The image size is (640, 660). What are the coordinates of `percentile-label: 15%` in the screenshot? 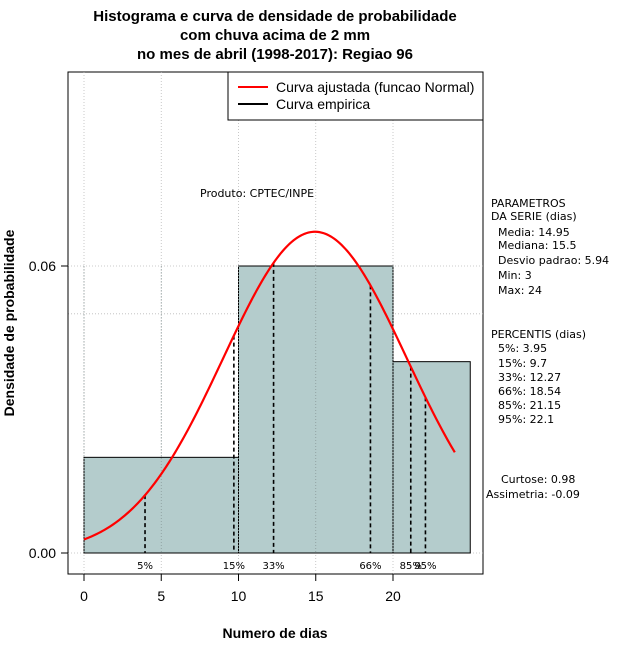 It's located at (234, 566).